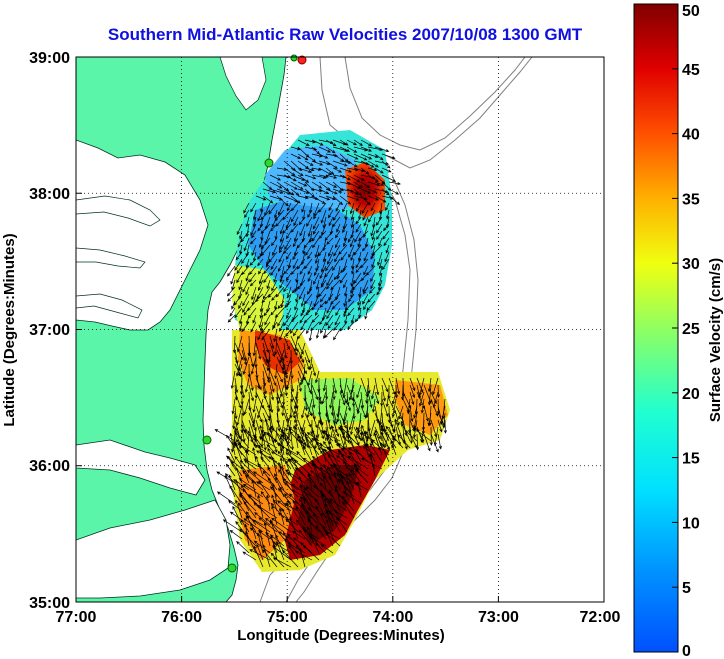  I want to click on potomac-river, so click(118, 211).